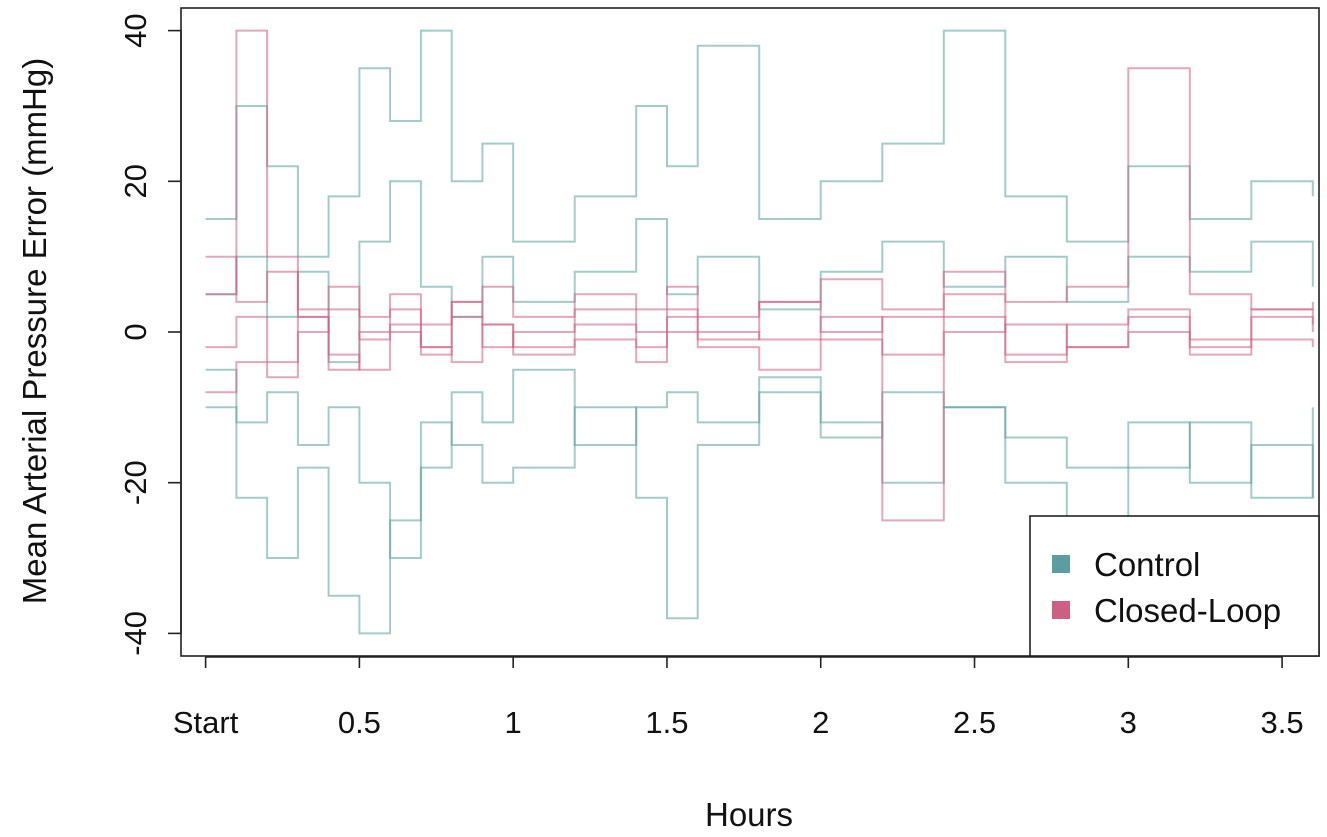 The image size is (1327, 837). Describe the element at coordinates (359, 722) in the screenshot. I see `x-tick-label: 0.5` at that location.